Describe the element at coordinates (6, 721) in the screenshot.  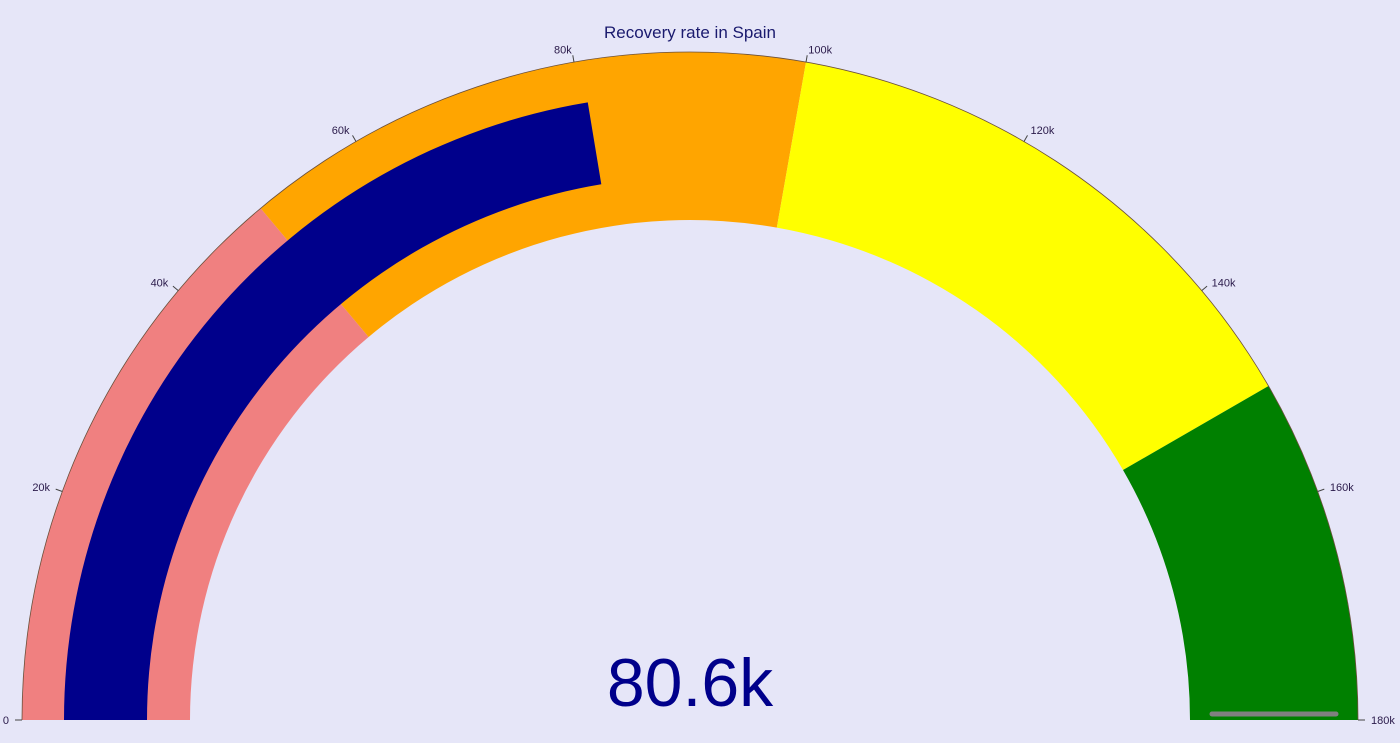
I see `gauge-tick-label: 0` at that location.